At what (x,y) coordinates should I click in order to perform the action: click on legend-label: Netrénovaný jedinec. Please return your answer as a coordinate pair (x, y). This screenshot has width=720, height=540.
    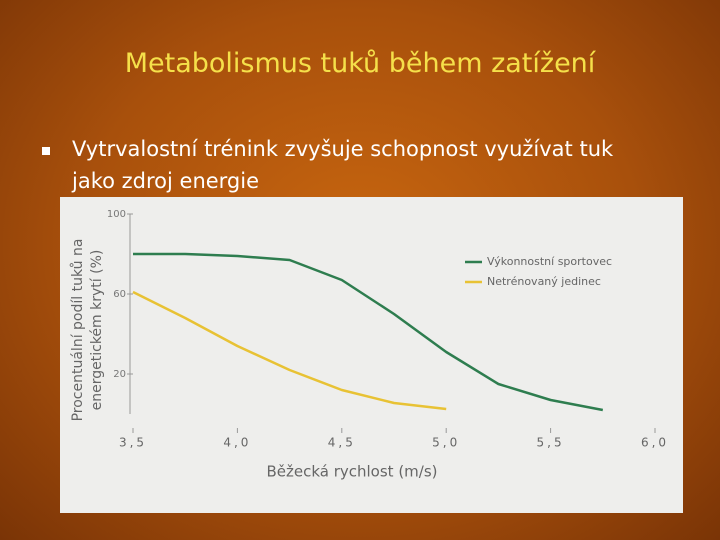
    Looking at the image, I should click on (544, 281).